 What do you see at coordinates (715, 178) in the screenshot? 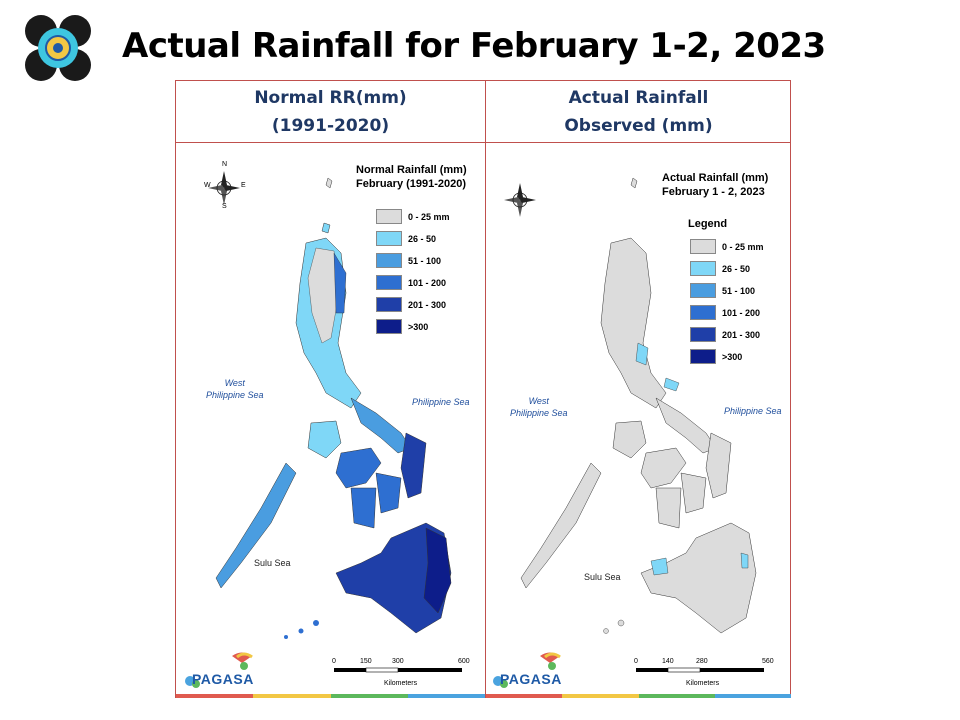
I see `right-map-title-line1: Actual Rainfall (mm)` at bounding box center [715, 178].